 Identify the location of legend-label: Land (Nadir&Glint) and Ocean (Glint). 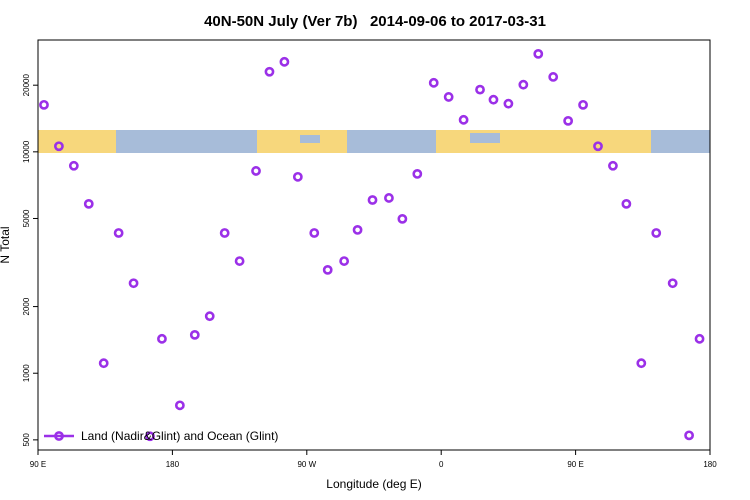
(179, 436).